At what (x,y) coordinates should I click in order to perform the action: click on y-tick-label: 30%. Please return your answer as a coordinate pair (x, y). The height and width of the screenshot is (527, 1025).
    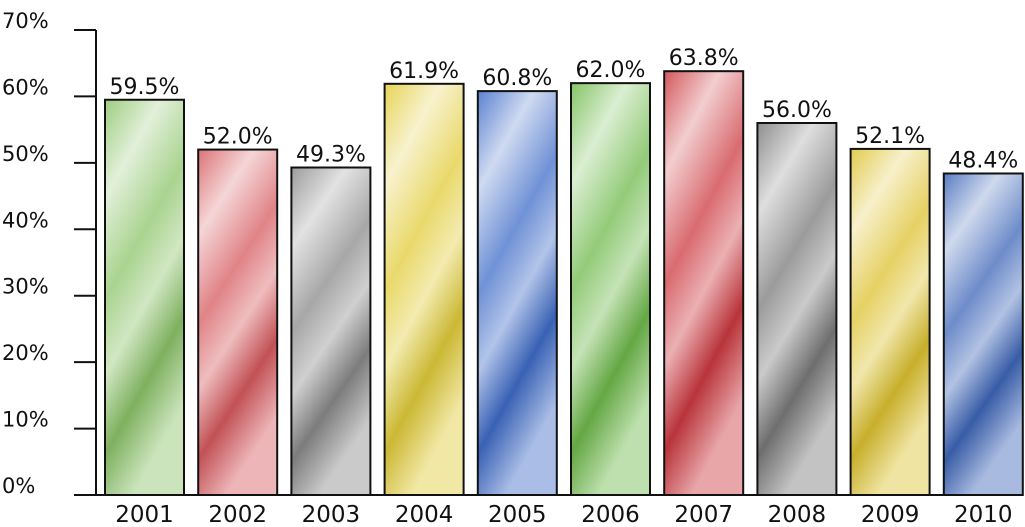
    Looking at the image, I should click on (25, 287).